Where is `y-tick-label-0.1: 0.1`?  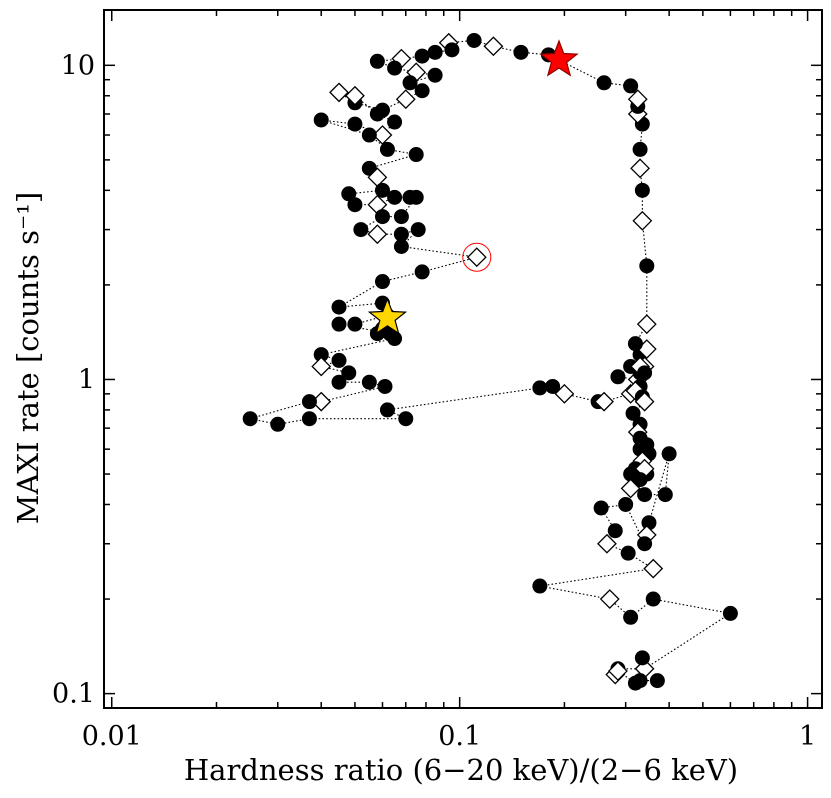
y-tick-label-0.1: 0.1 is located at coordinates (73, 694).